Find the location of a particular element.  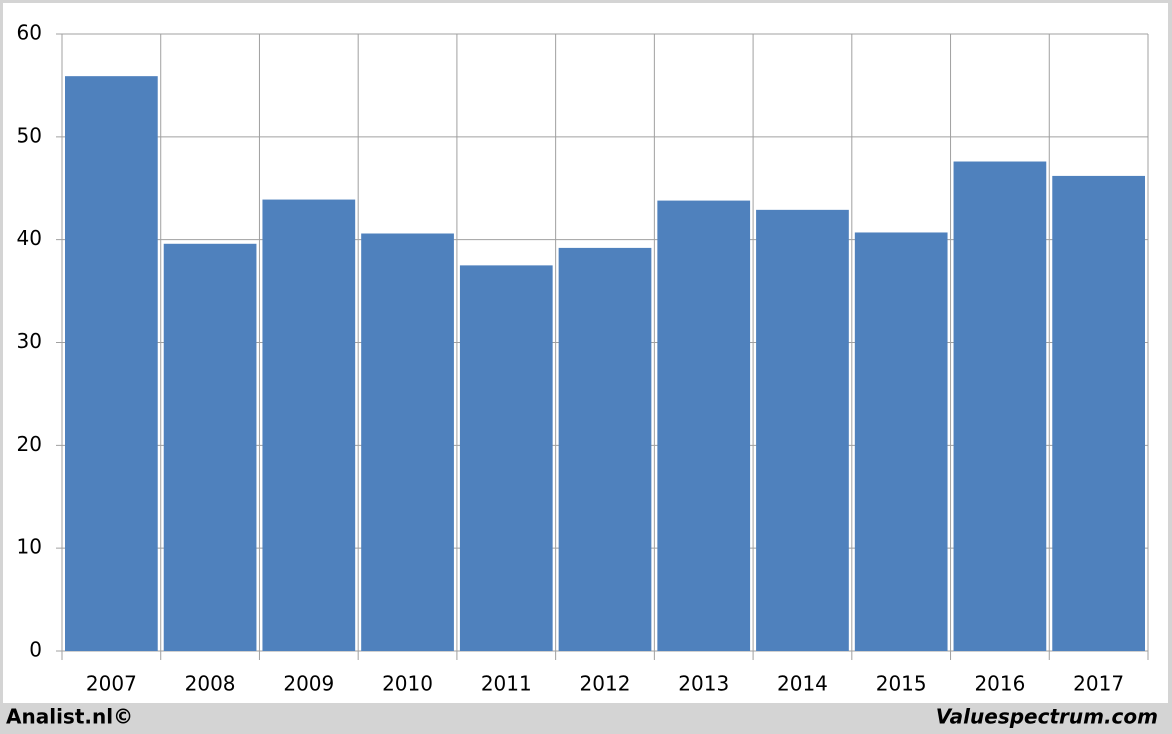

y-tick-label: 30 is located at coordinates (29, 341).